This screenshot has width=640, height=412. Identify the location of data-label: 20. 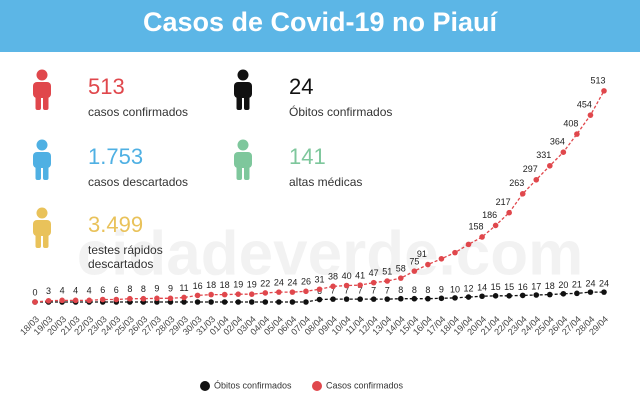
(563, 285).